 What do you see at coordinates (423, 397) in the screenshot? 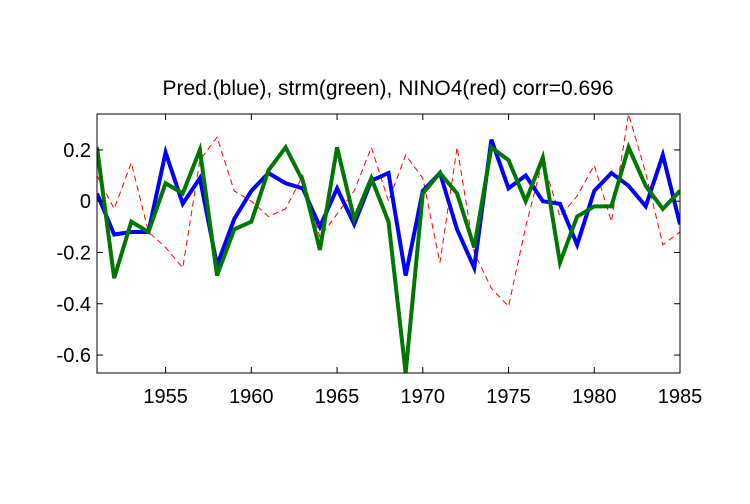
I see `x-tick-label: 1970` at bounding box center [423, 397].